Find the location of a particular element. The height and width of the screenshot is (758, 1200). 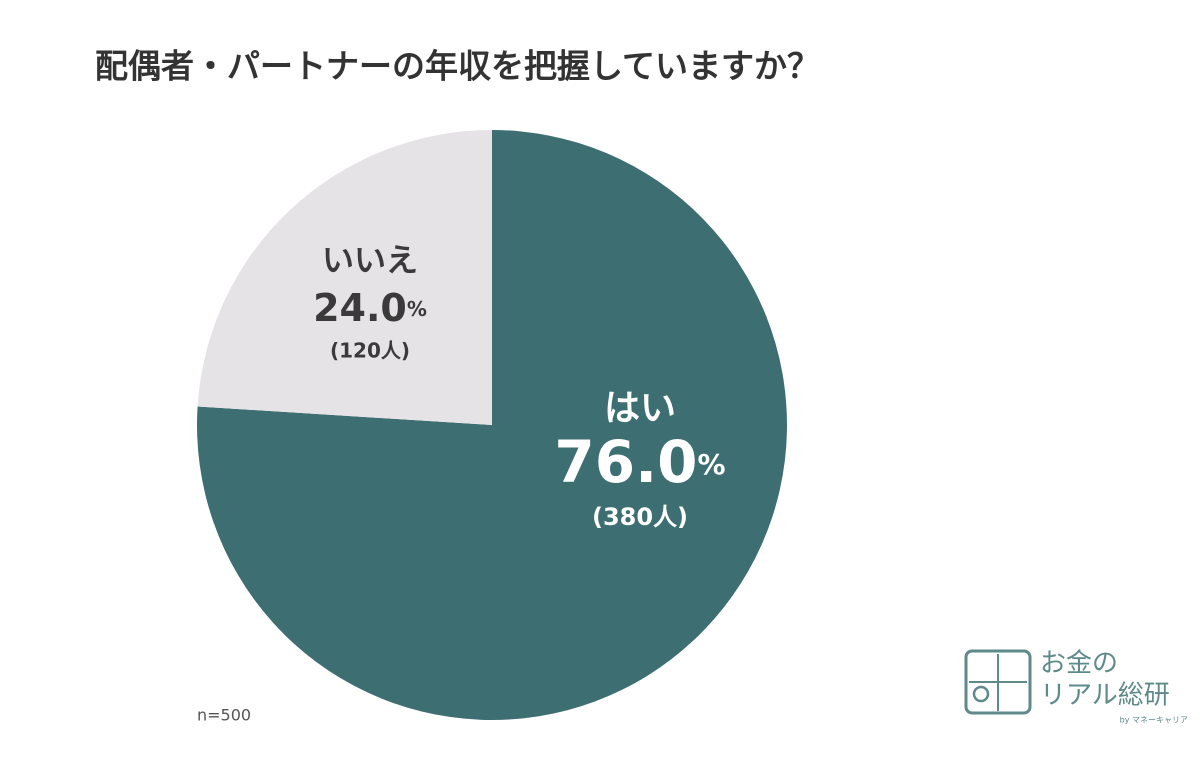

chart-title: 配偶者・パートナーの年収を把握していますか？ is located at coordinates (457, 66).